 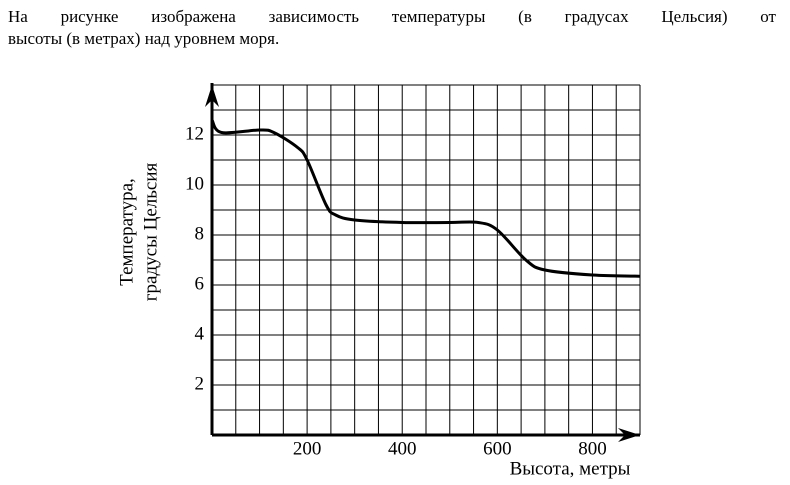 What do you see at coordinates (497, 448) in the screenshot?
I see `x-tick-label: 600` at bounding box center [497, 448].